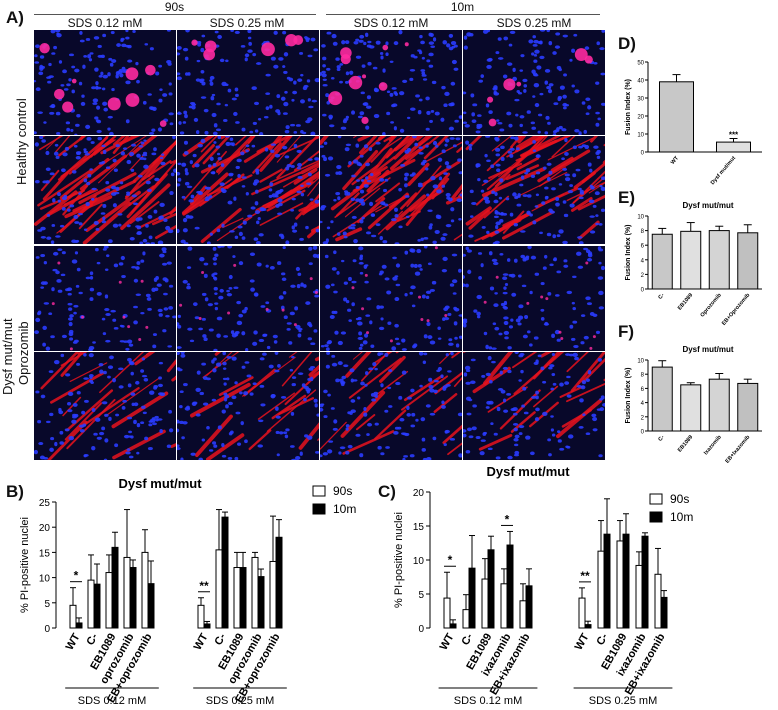 The width and height of the screenshot is (778, 710). Describe the element at coordinates (685, 301) in the screenshot. I see `x-tick-label: EB1089` at that location.